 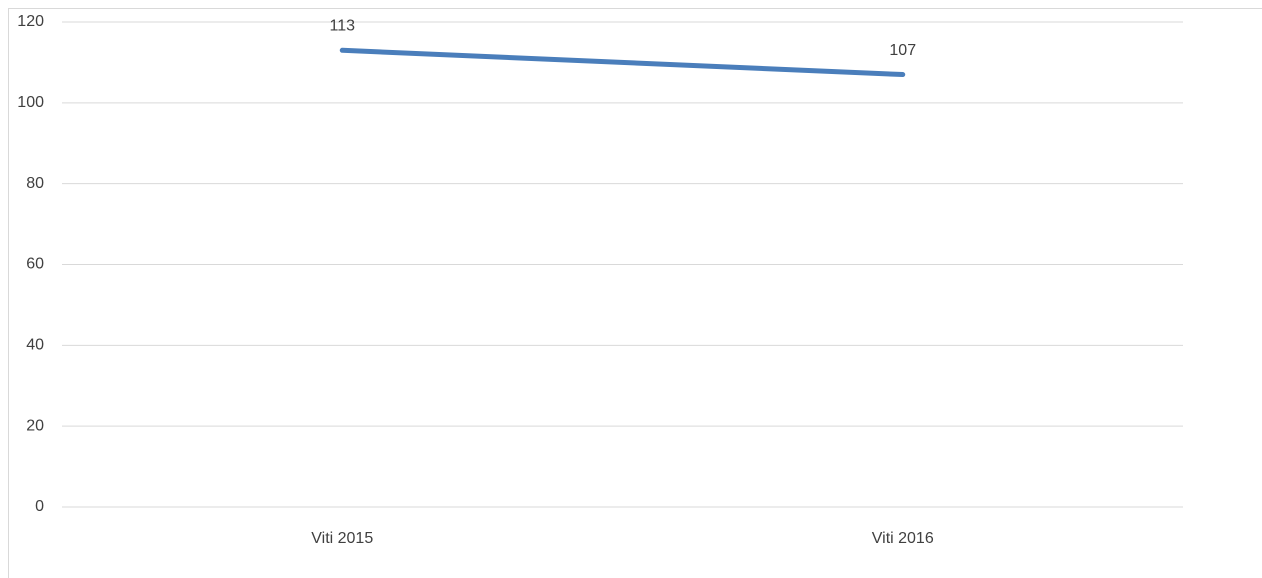 I want to click on x-tick-label: Viti 2016, so click(x=903, y=538).